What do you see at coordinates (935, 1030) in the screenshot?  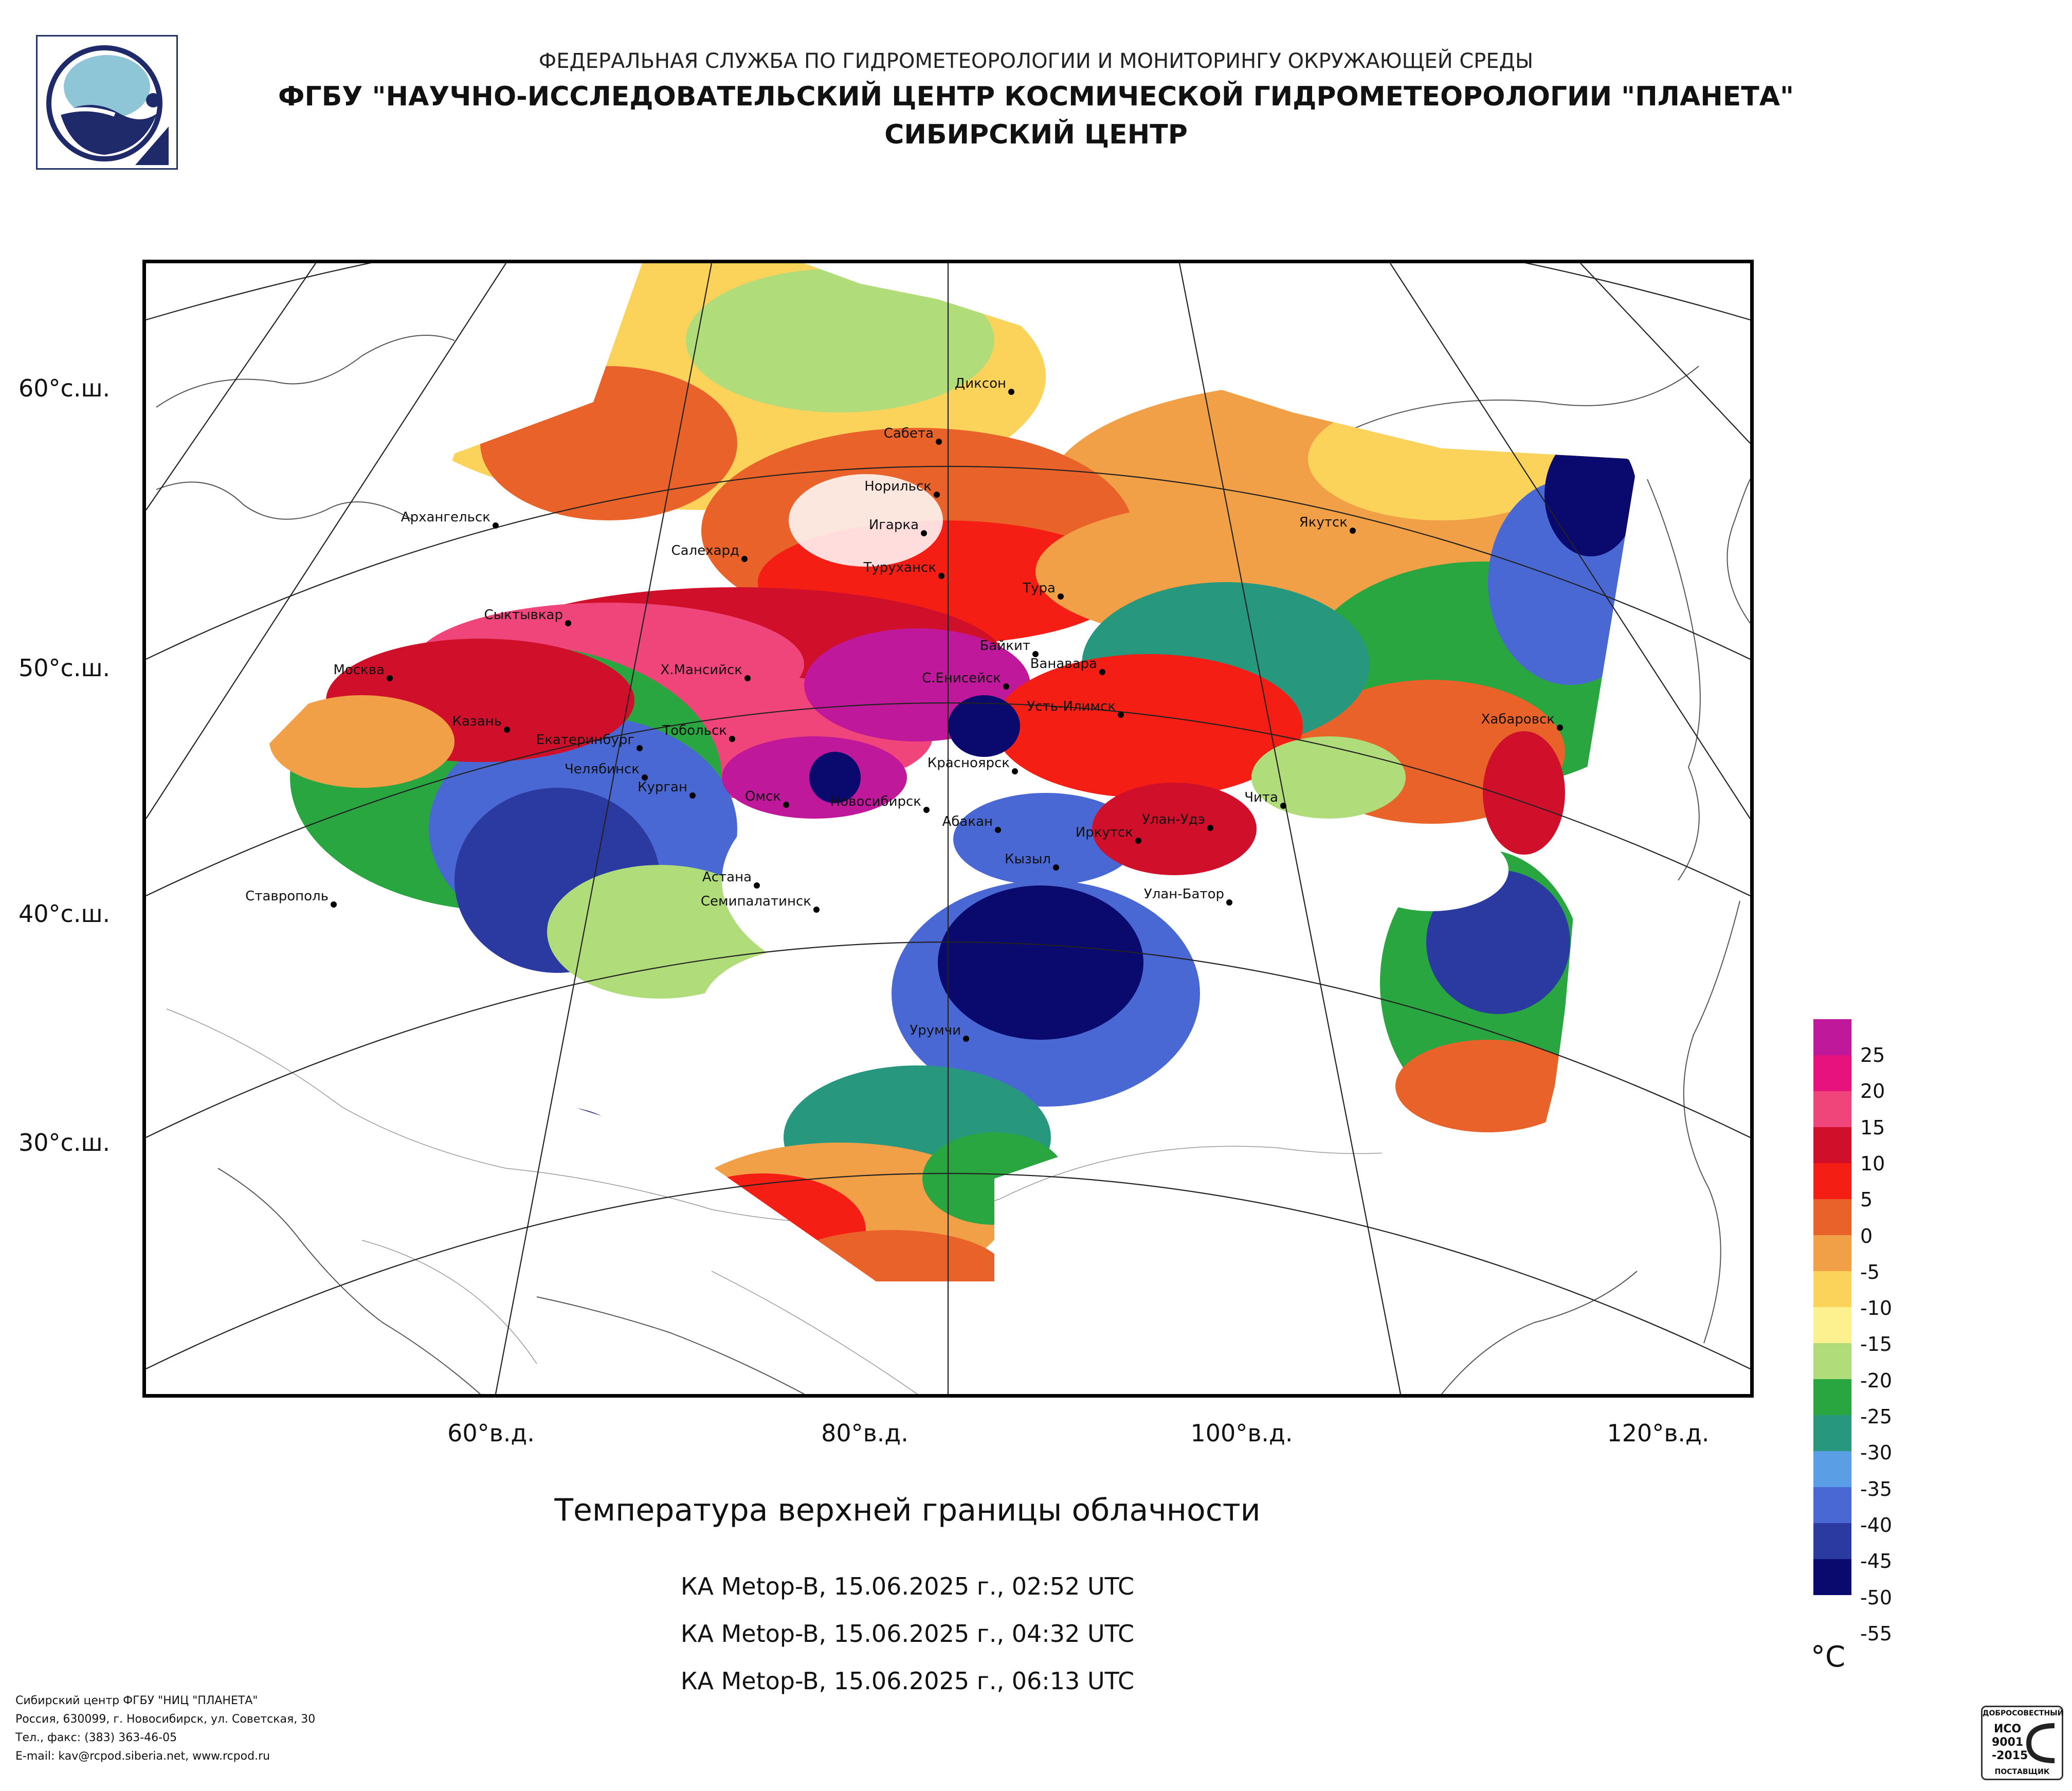 I see `city-label: Урумчи` at bounding box center [935, 1030].